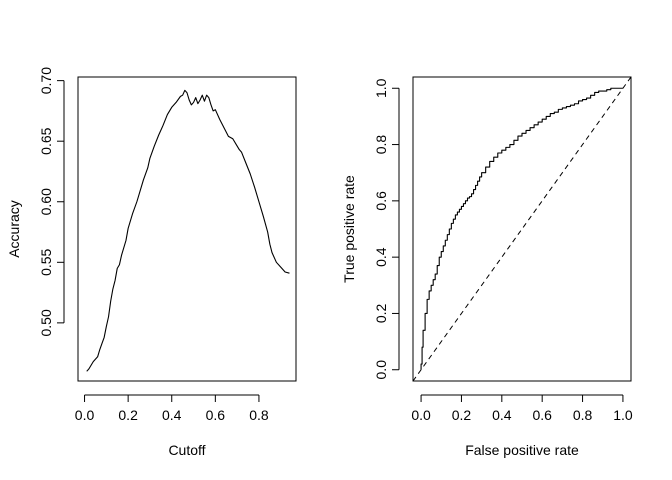 The height and width of the screenshot is (480, 672). What do you see at coordinates (128, 415) in the screenshot?
I see `accuracy-x-tick-label: 0.2` at bounding box center [128, 415].